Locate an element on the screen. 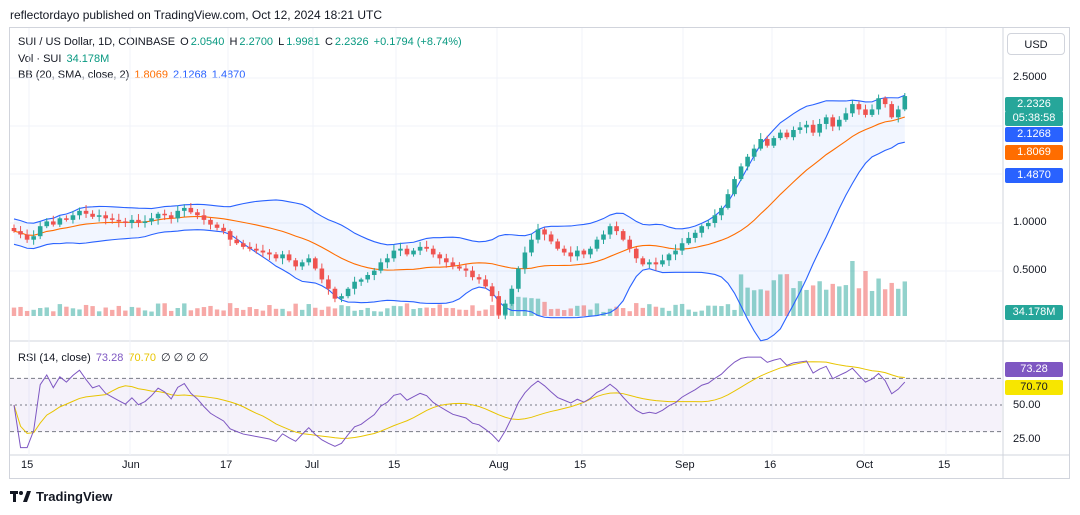  time-tick: Jun is located at coordinates (131, 465).